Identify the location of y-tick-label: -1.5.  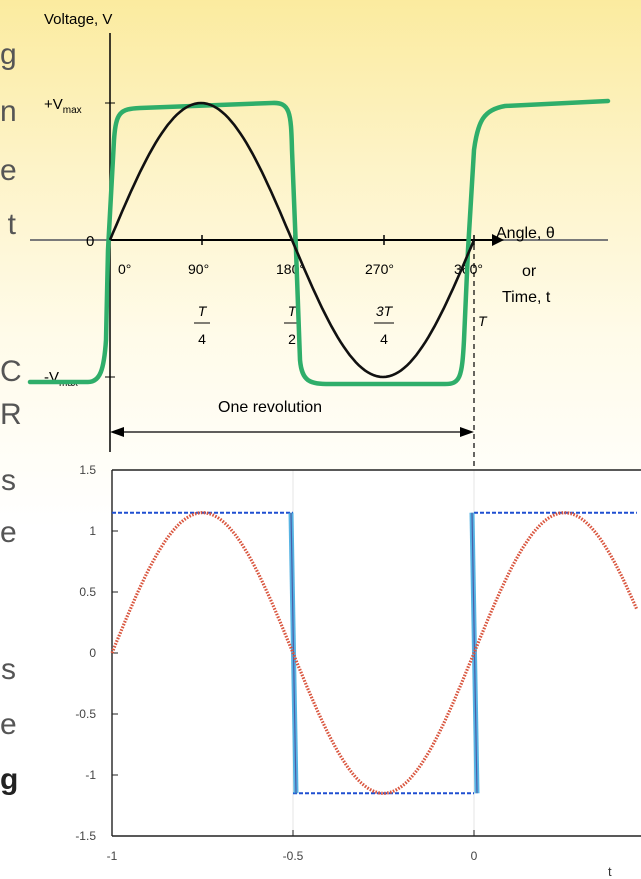
(85, 836).